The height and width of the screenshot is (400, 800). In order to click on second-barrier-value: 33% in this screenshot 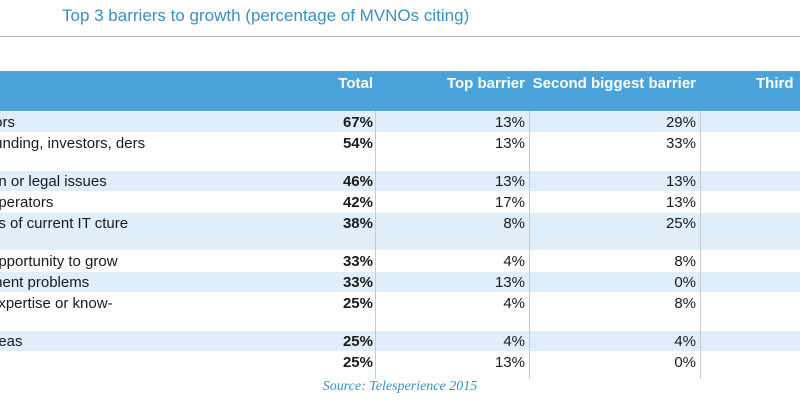, I will do `click(680, 143)`.